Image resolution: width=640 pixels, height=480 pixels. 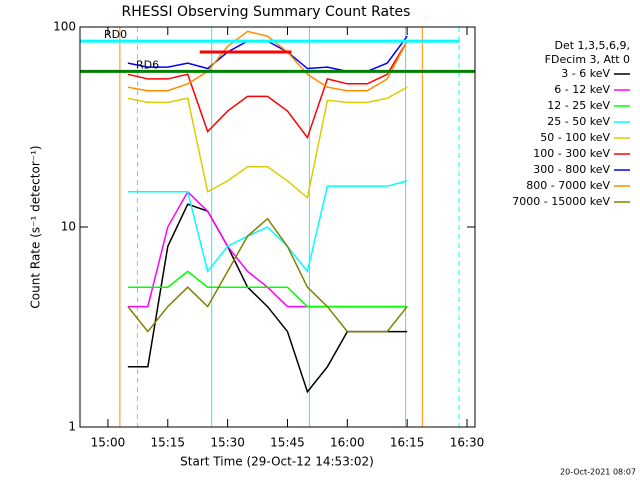 I want to click on y-tick-label: 1, so click(x=72, y=427).